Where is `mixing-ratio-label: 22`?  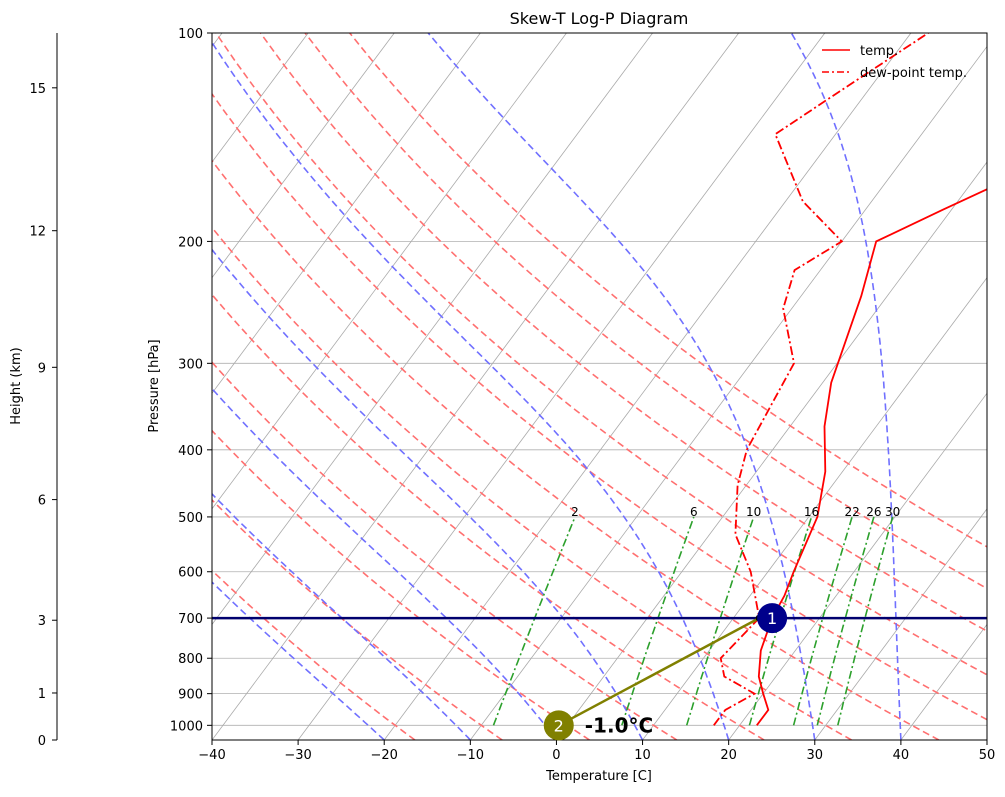 mixing-ratio-label: 22 is located at coordinates (851, 512).